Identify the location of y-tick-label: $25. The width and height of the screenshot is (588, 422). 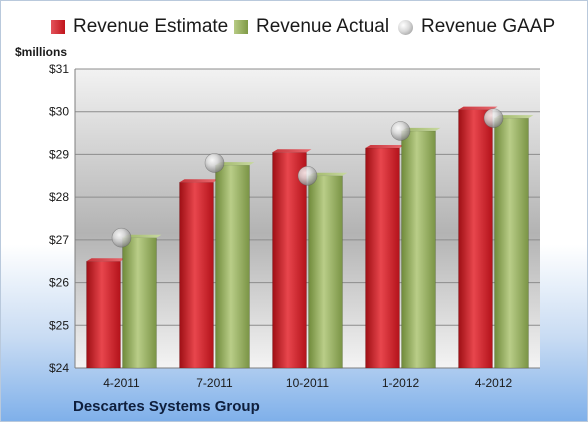
(59, 325).